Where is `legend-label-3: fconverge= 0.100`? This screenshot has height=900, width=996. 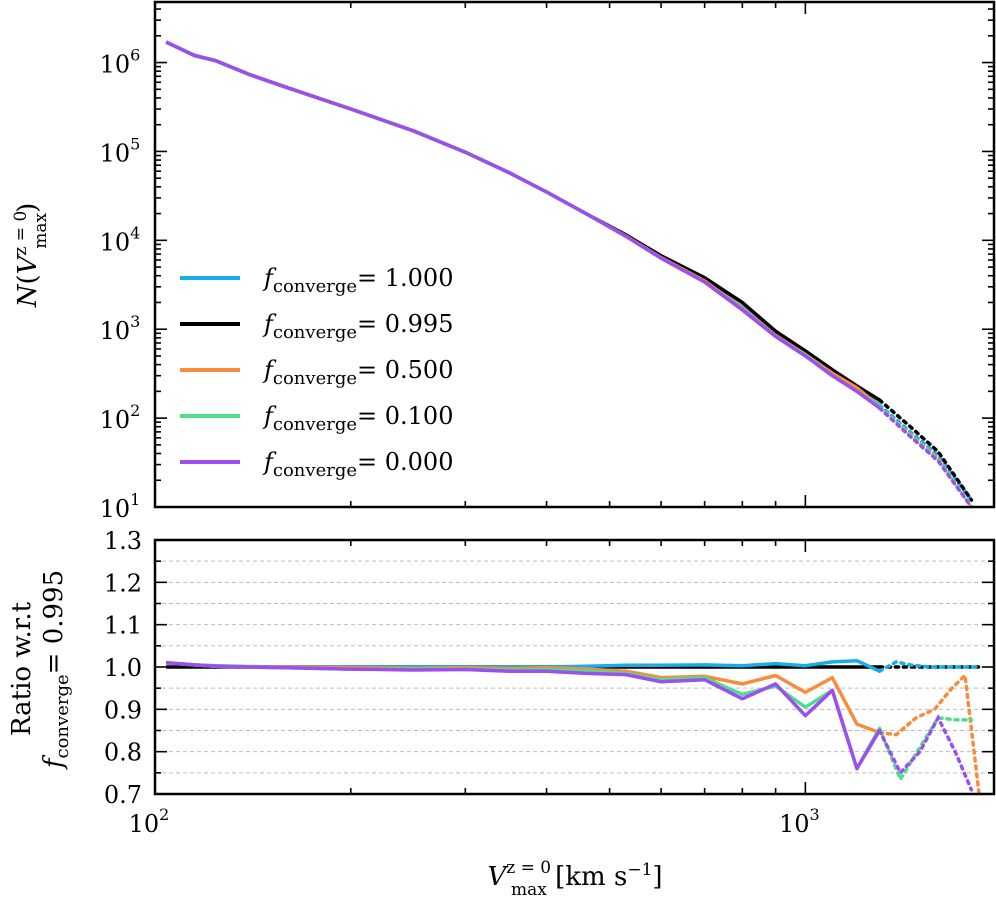 legend-label-3: fconverge= 0.100 is located at coordinates (357, 418).